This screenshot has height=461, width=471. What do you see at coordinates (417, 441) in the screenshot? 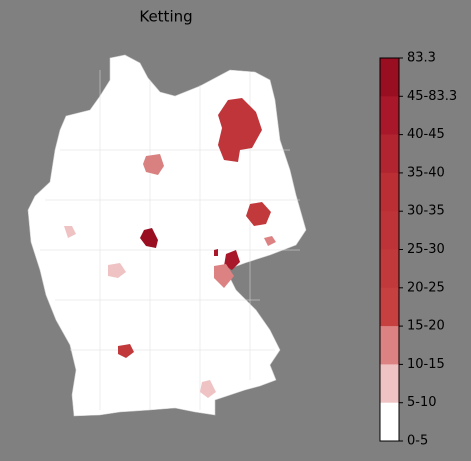
I see `colorbar-label: 0-5` at bounding box center [417, 441].